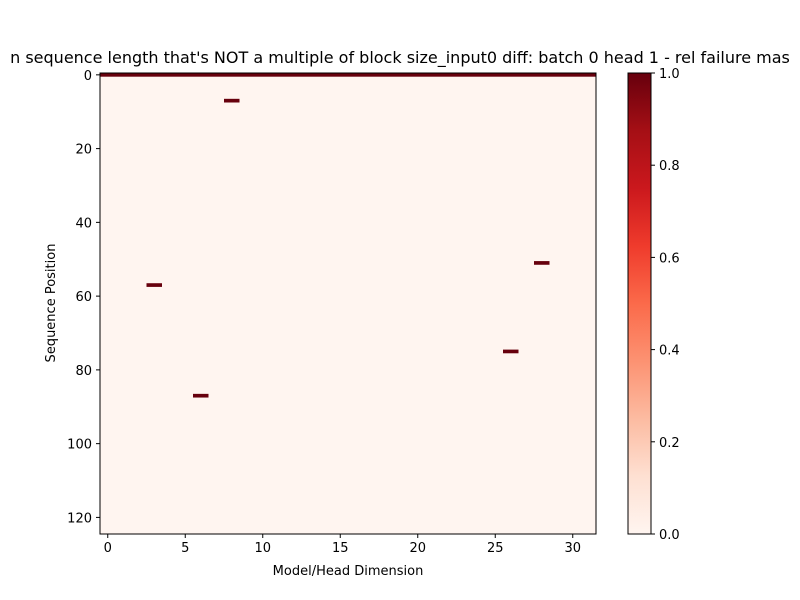  What do you see at coordinates (262, 548) in the screenshot?
I see `x-tick-label: 10` at bounding box center [262, 548].